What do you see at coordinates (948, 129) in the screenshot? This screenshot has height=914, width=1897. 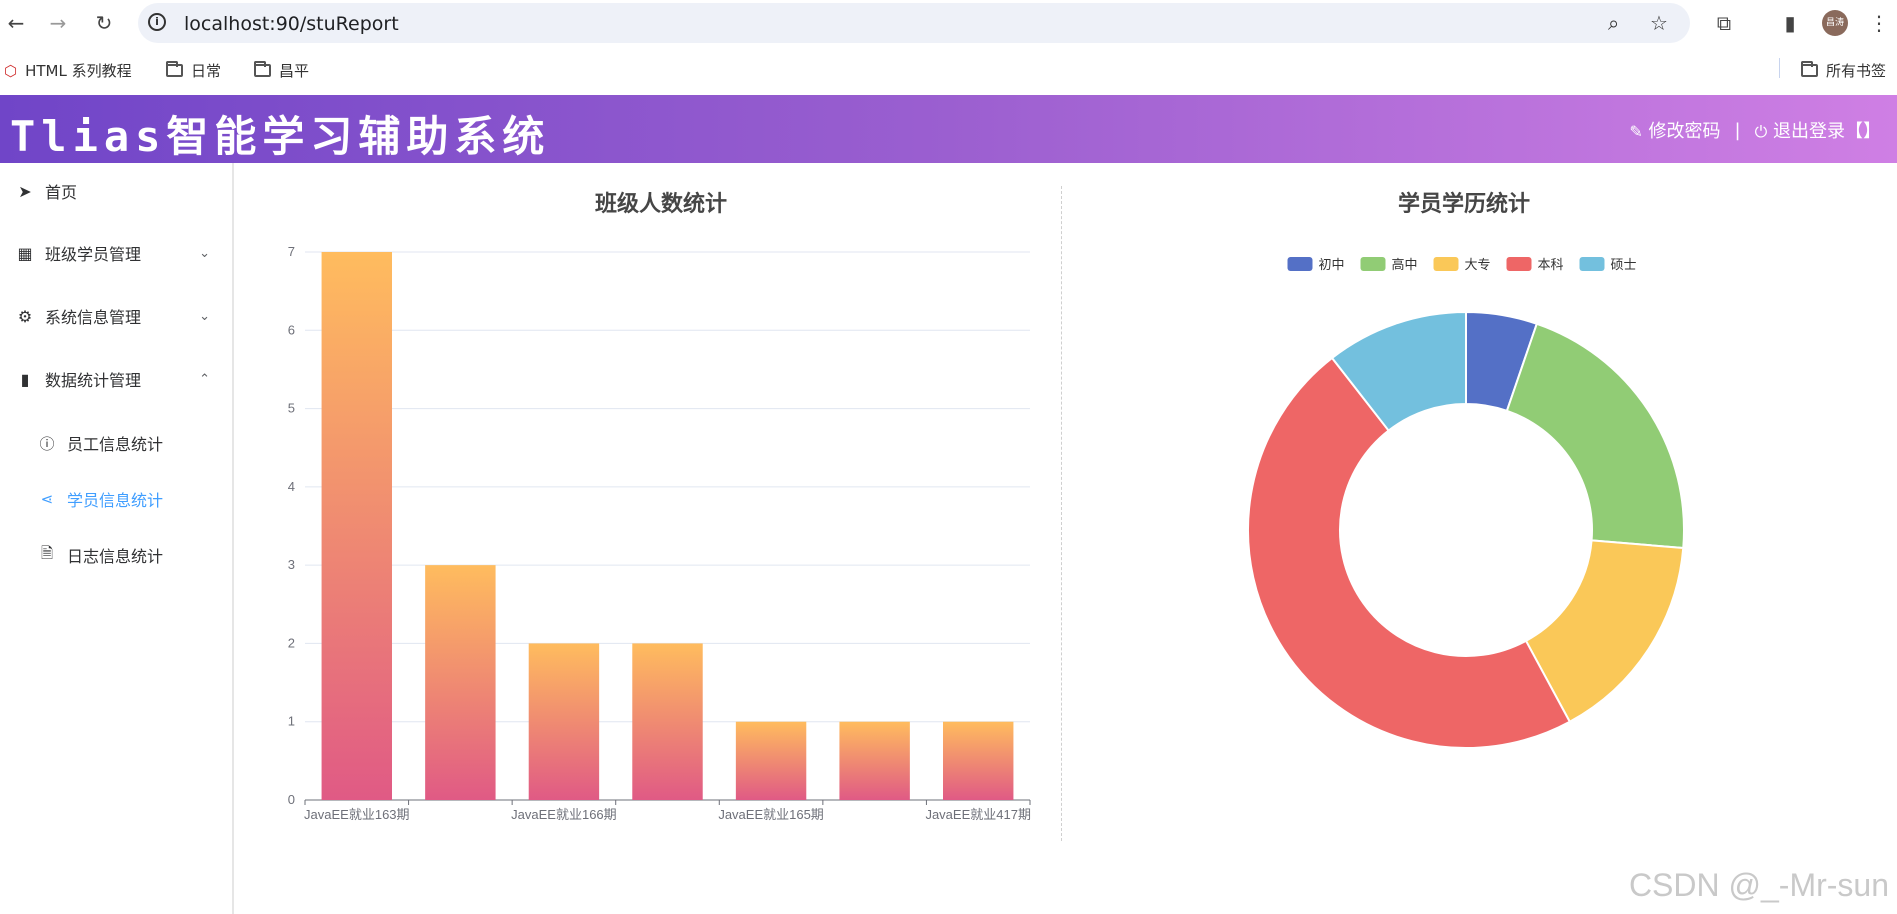 I see `app-header: Tlias智能学习辅助系统 ✎ 修改密码 | ⏻ 退出登录【】` at bounding box center [948, 129].